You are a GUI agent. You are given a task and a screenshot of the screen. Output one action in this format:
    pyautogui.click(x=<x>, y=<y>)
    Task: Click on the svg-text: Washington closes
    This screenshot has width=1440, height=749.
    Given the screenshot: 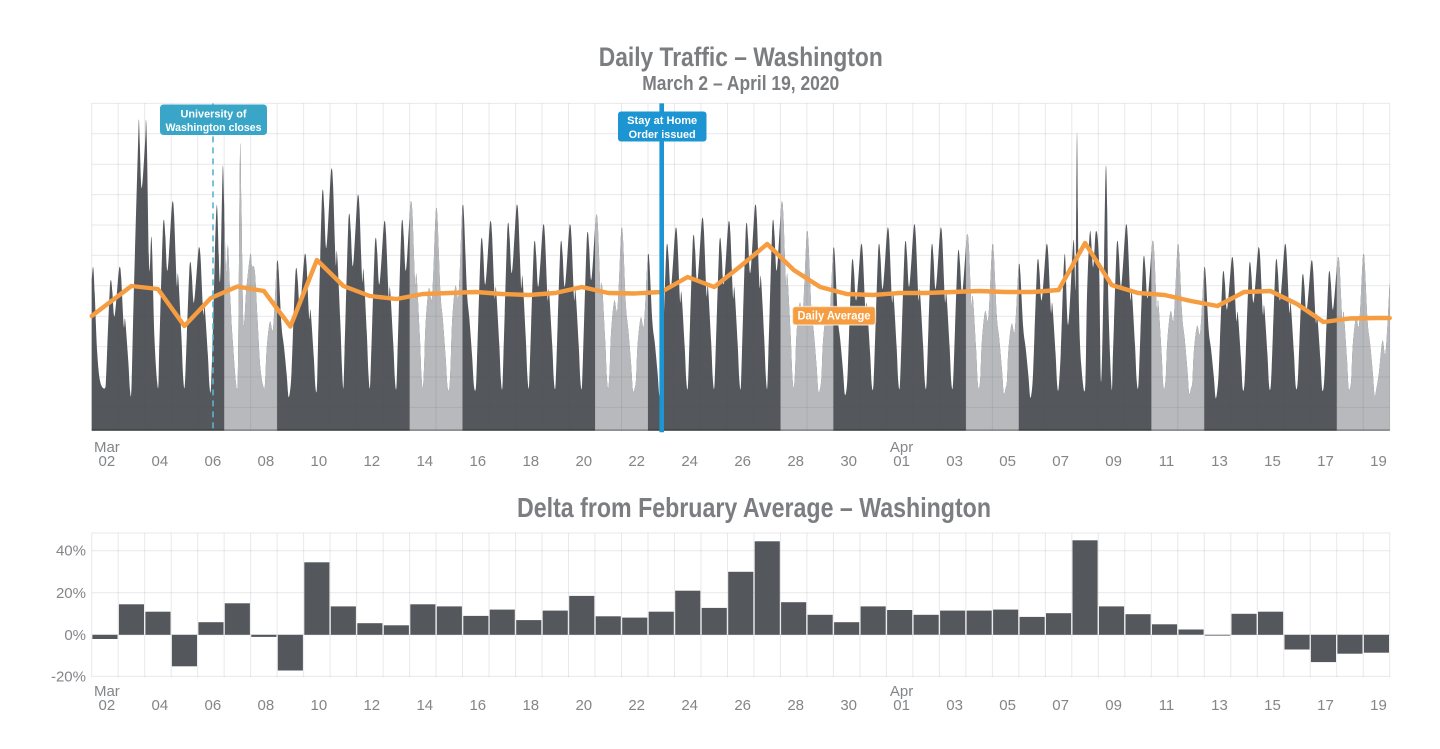 What is the action you would take?
    pyautogui.click(x=214, y=128)
    